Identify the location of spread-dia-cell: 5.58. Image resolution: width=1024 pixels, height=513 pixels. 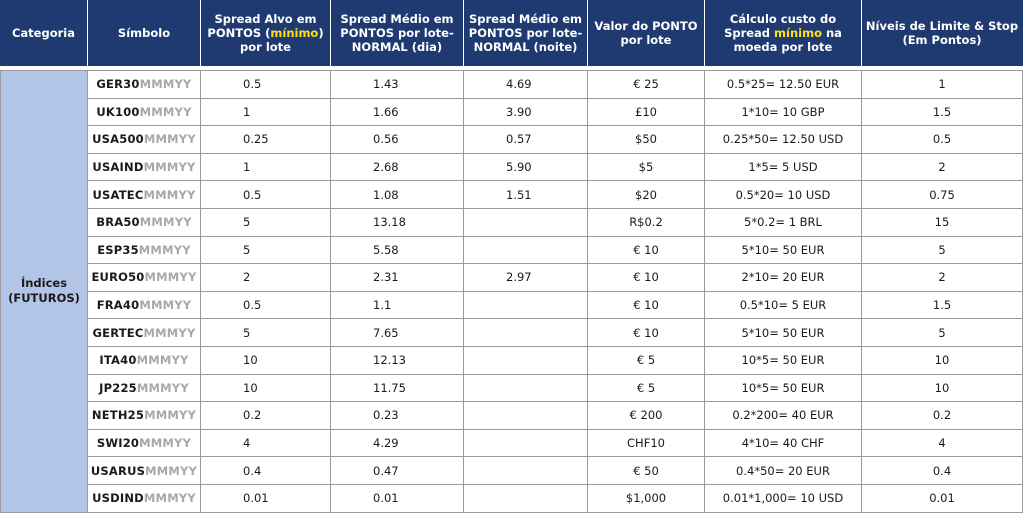
(397, 250).